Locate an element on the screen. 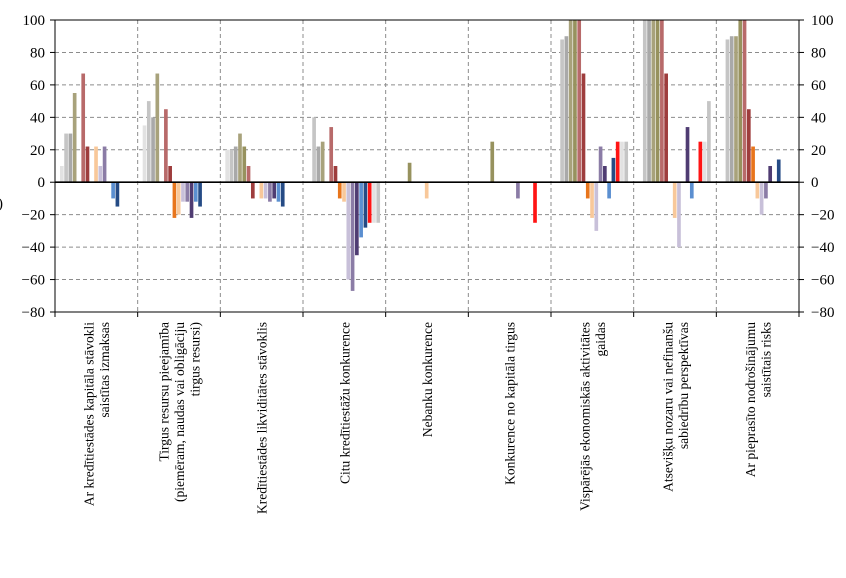 The height and width of the screenshot is (578, 846). bar-s6-c7 is located at coordinates (666, 128).